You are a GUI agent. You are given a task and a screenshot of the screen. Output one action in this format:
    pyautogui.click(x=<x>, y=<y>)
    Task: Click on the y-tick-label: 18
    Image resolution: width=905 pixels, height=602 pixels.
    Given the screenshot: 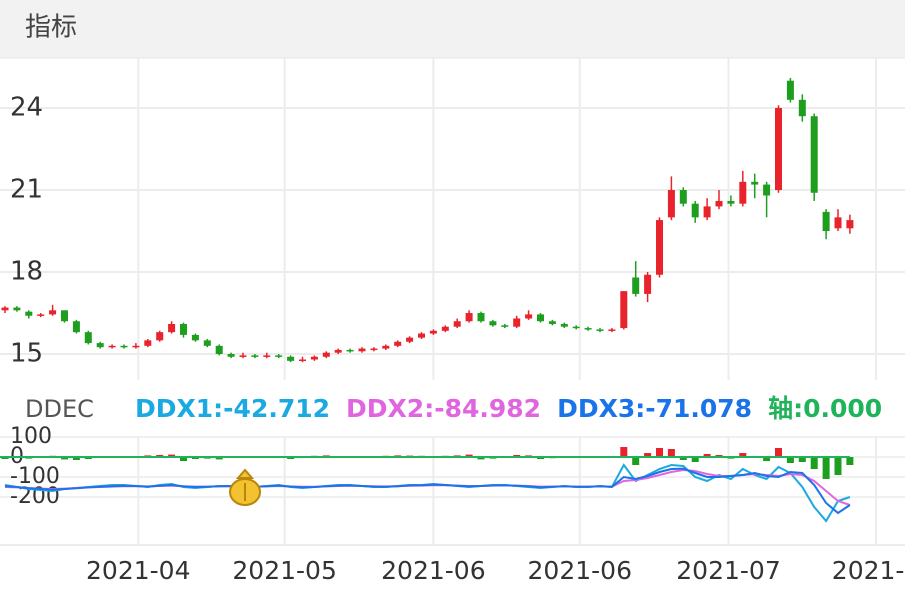 What is the action you would take?
    pyautogui.click(x=26, y=272)
    